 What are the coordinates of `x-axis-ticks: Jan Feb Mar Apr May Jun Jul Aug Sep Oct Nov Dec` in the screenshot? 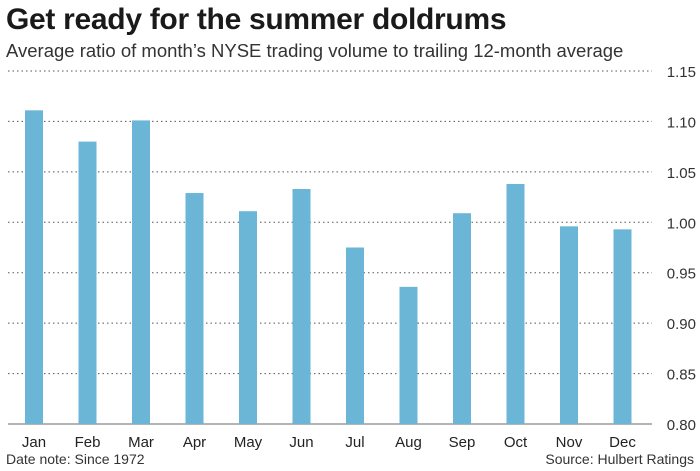 It's located at (329, 442).